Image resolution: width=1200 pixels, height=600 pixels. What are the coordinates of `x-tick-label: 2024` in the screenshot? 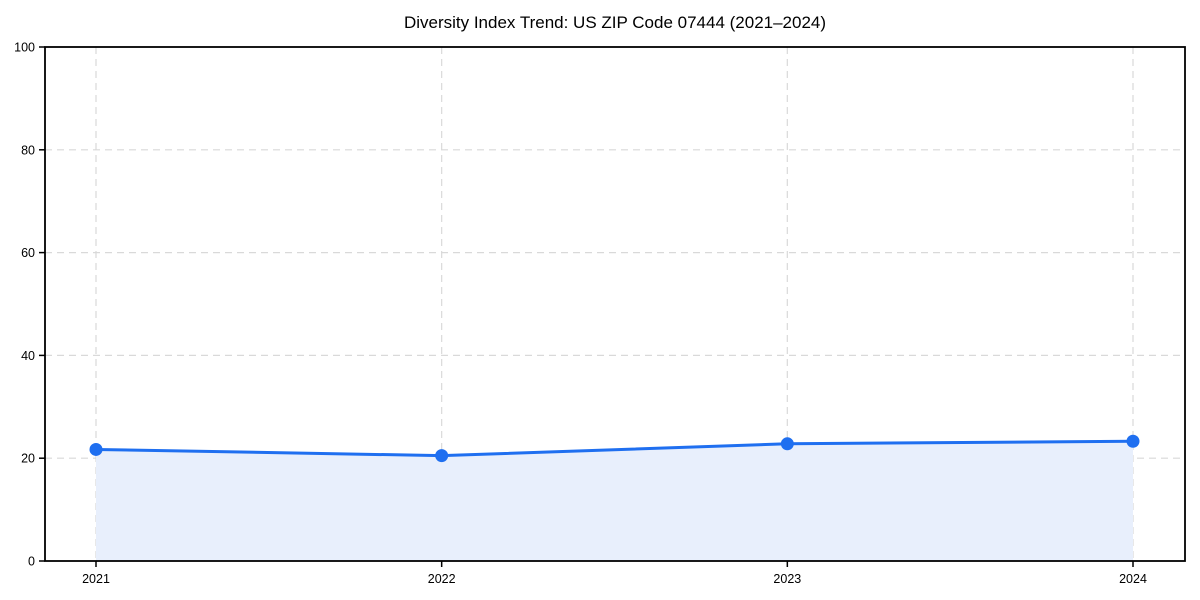 It's located at (1133, 579).